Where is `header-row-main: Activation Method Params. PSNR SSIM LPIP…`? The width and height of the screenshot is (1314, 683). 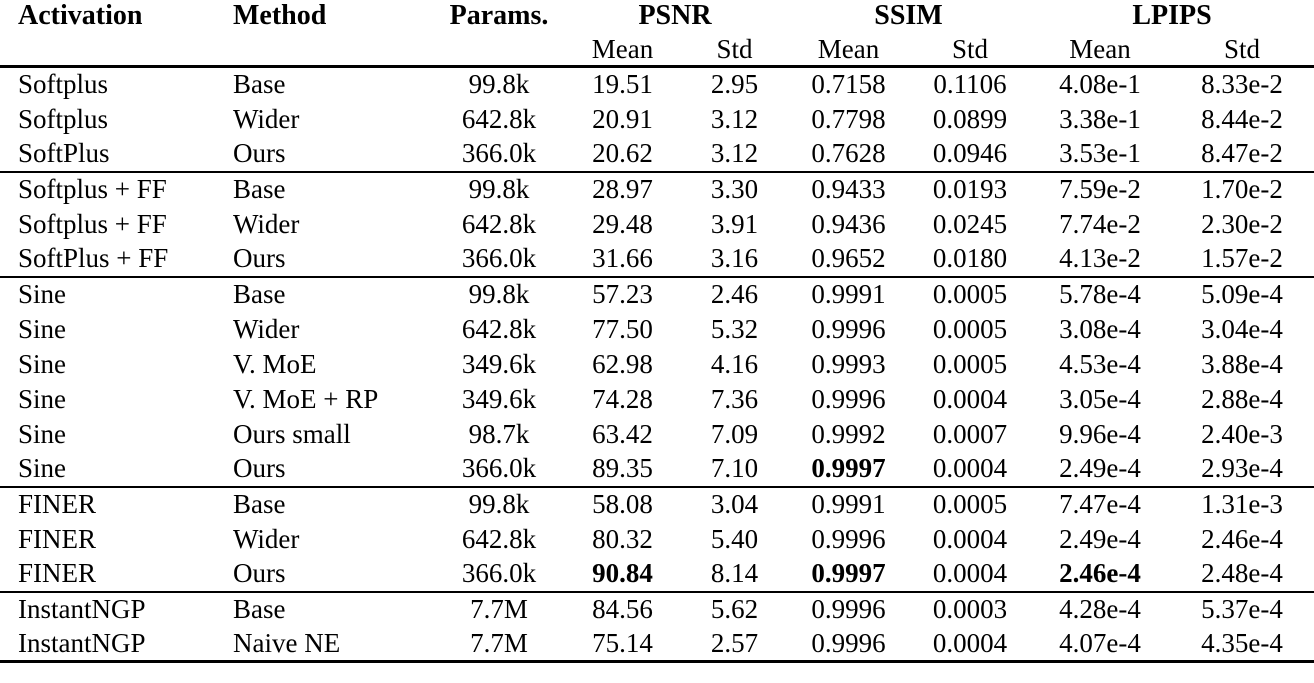 header-row-main: Activation Method Params. PSNR SSIM LPIP… is located at coordinates (657, 17).